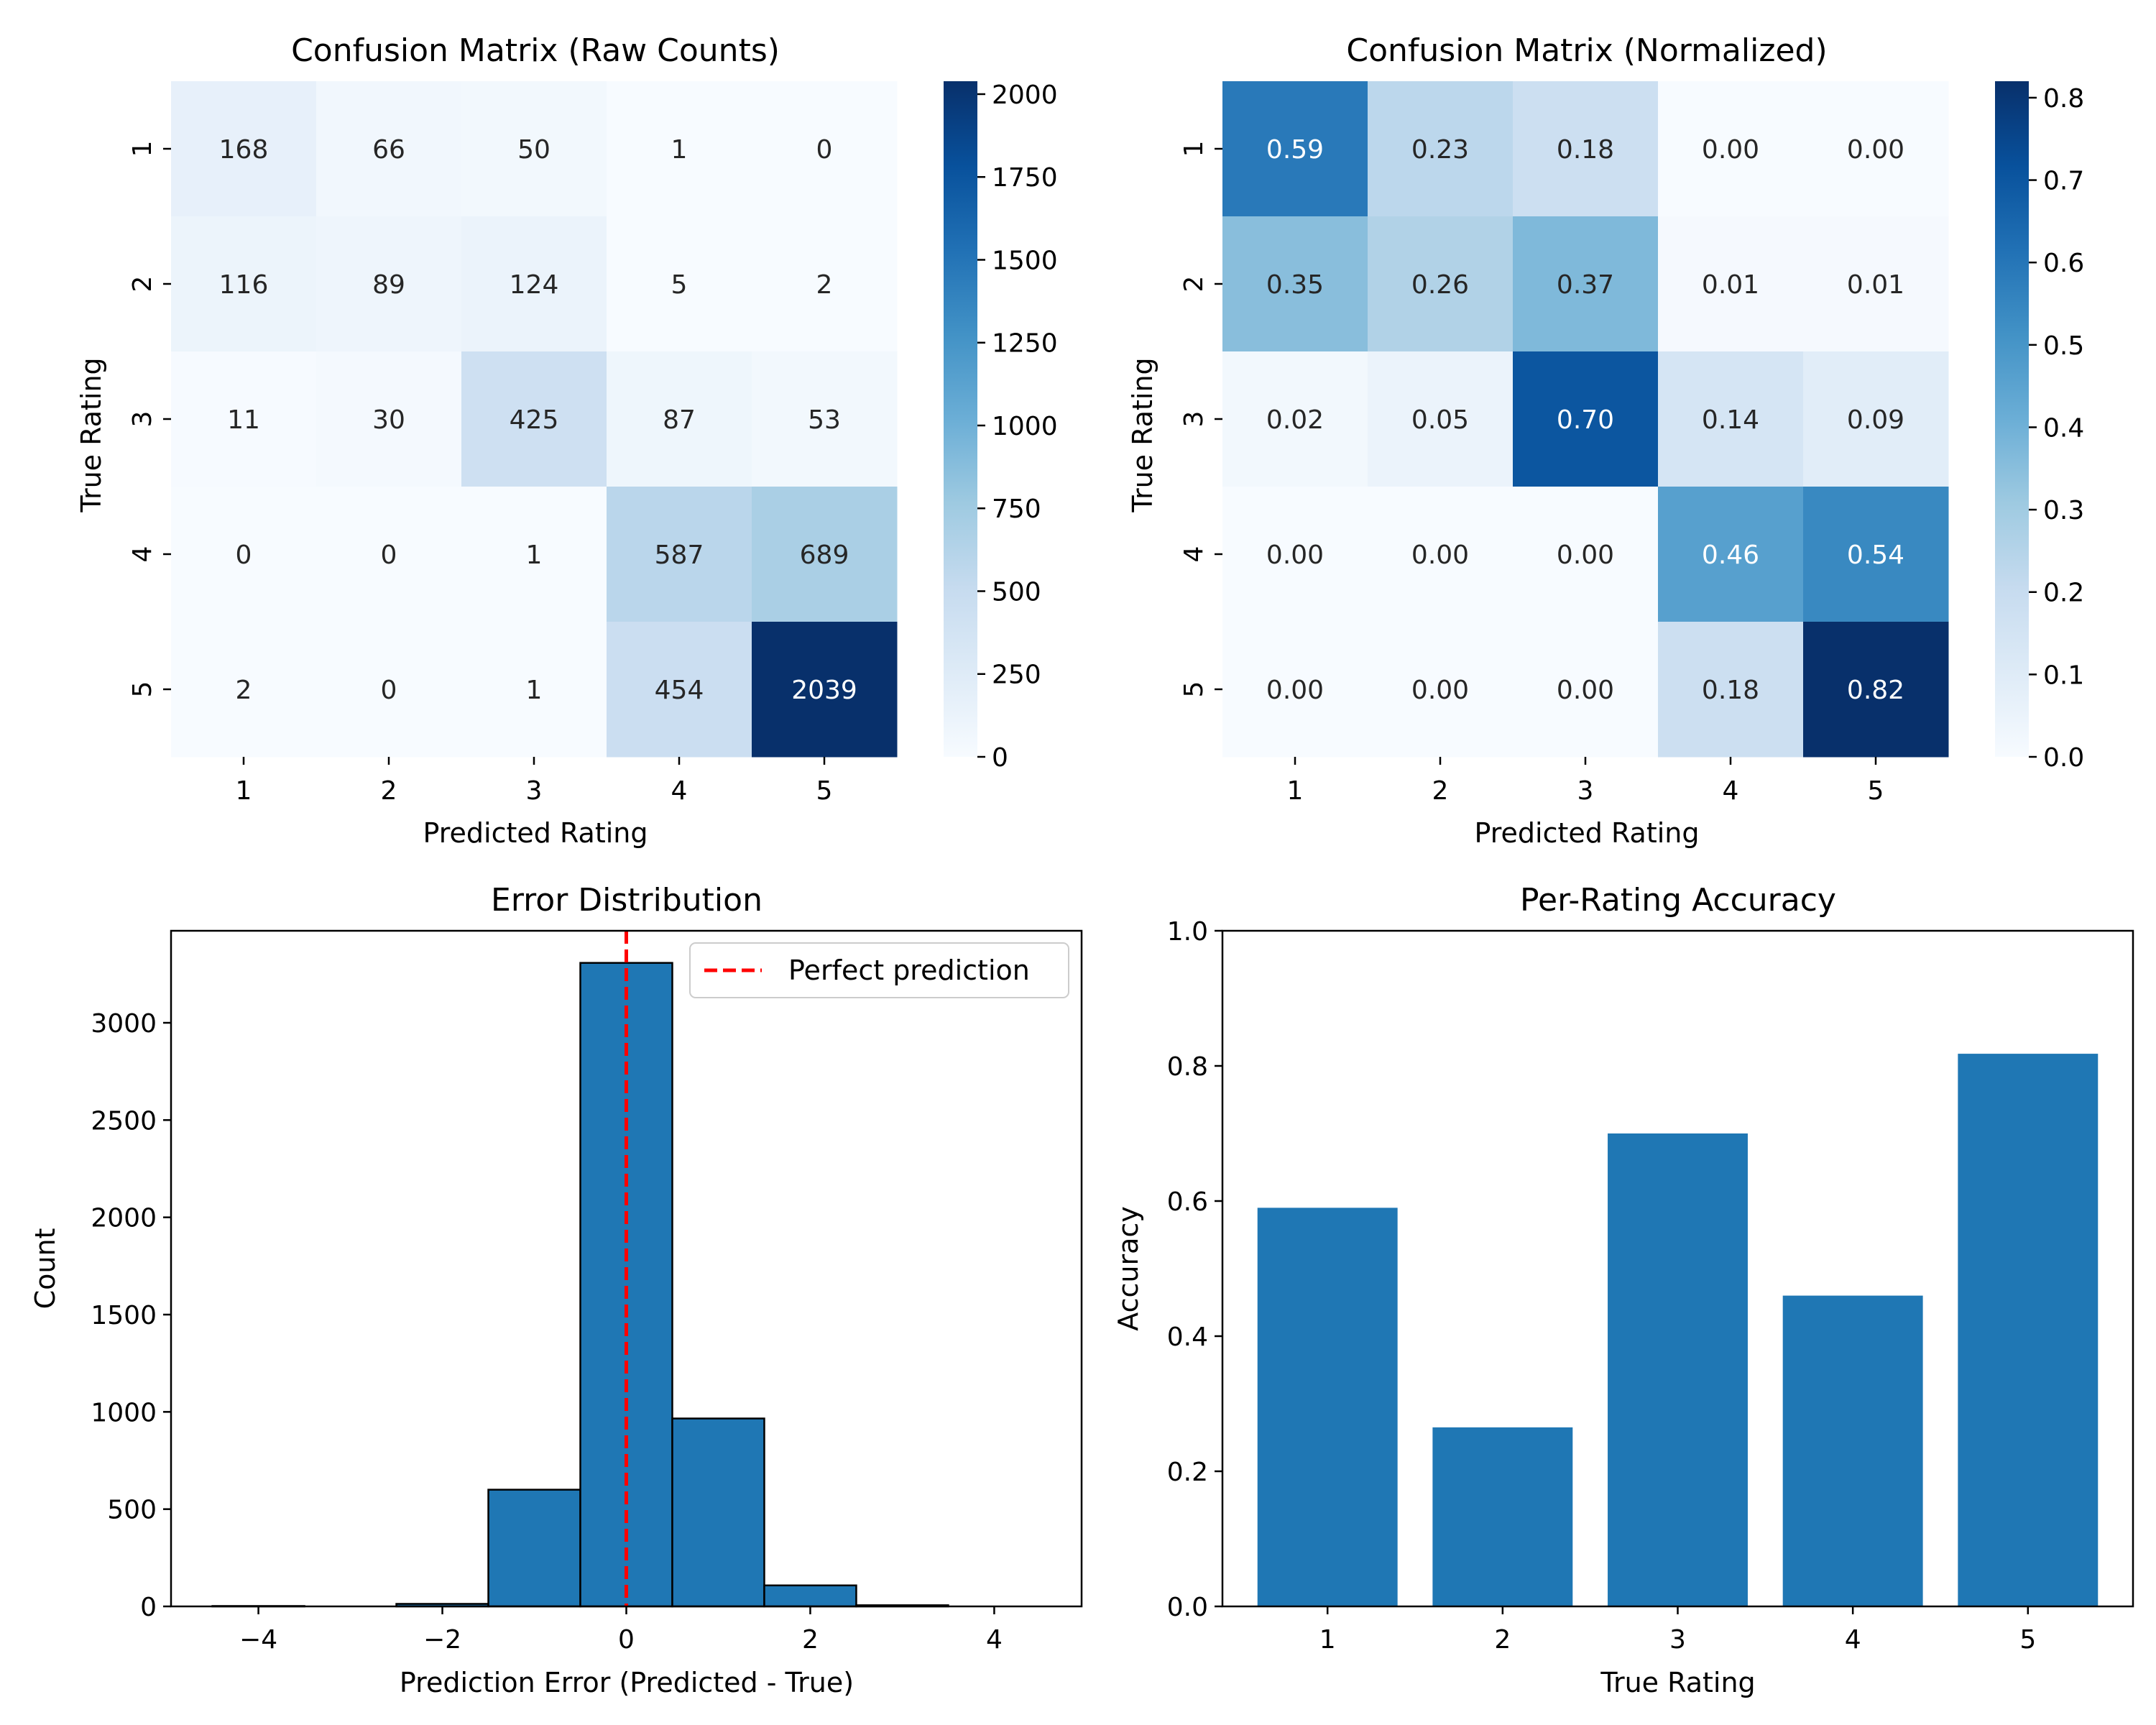  What do you see at coordinates (1585, 781) in the screenshot?
I see `heatmap-normalized-xticks: 1 2 3 4 5` at bounding box center [1585, 781].